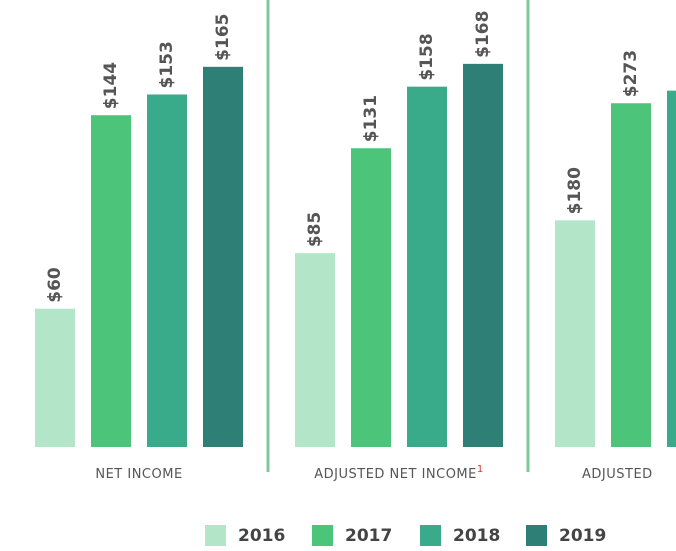  I want to click on footnote: 1, so click(480, 469).